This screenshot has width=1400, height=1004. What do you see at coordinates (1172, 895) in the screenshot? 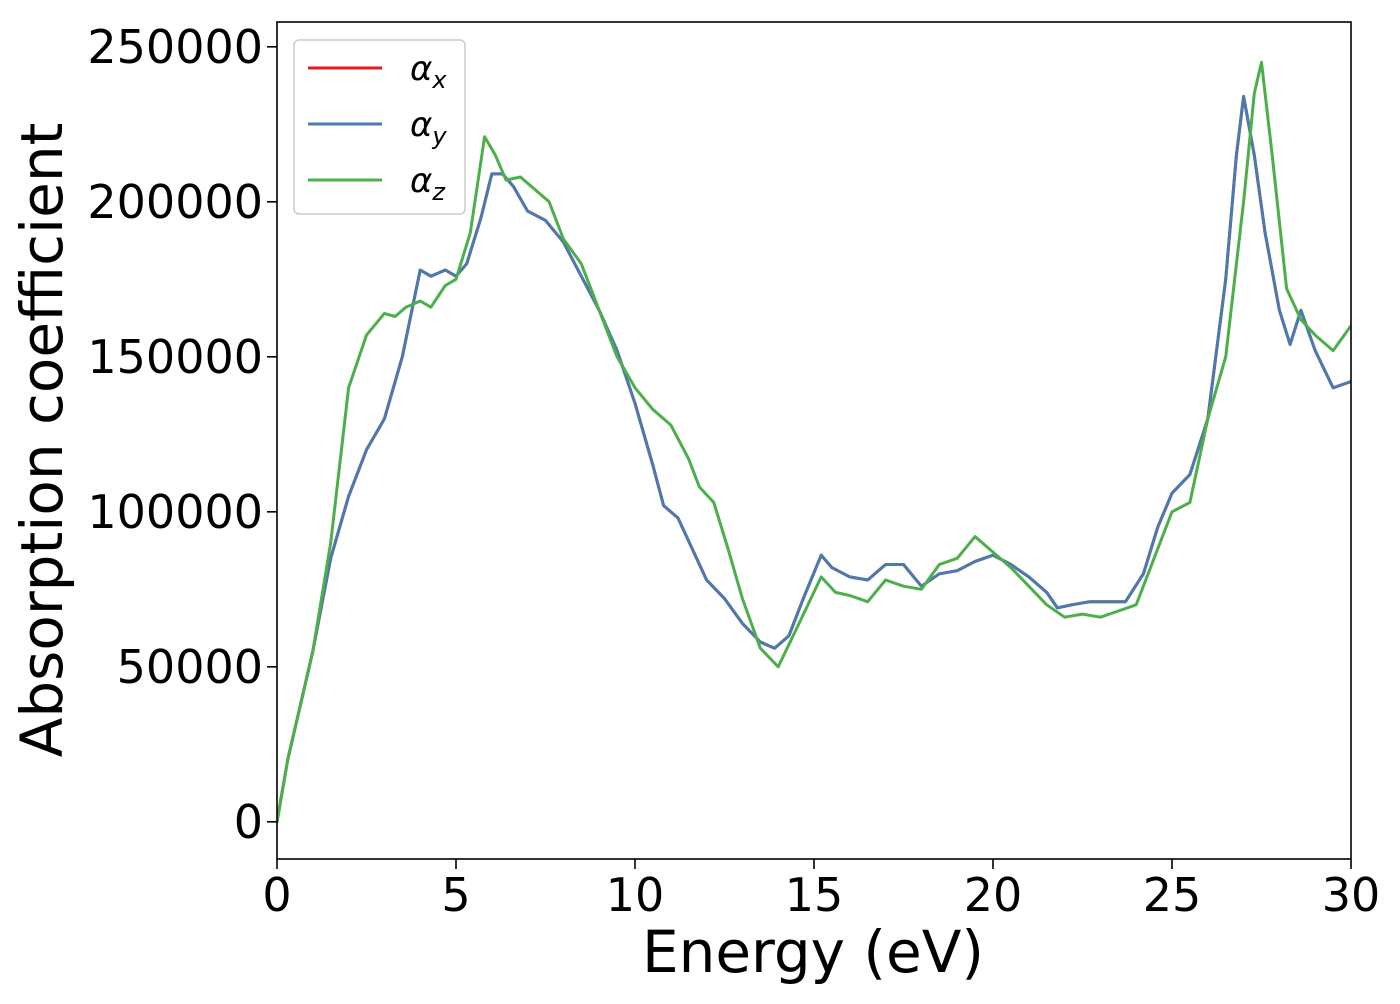
I see `x-tick-label: 25` at bounding box center [1172, 895].